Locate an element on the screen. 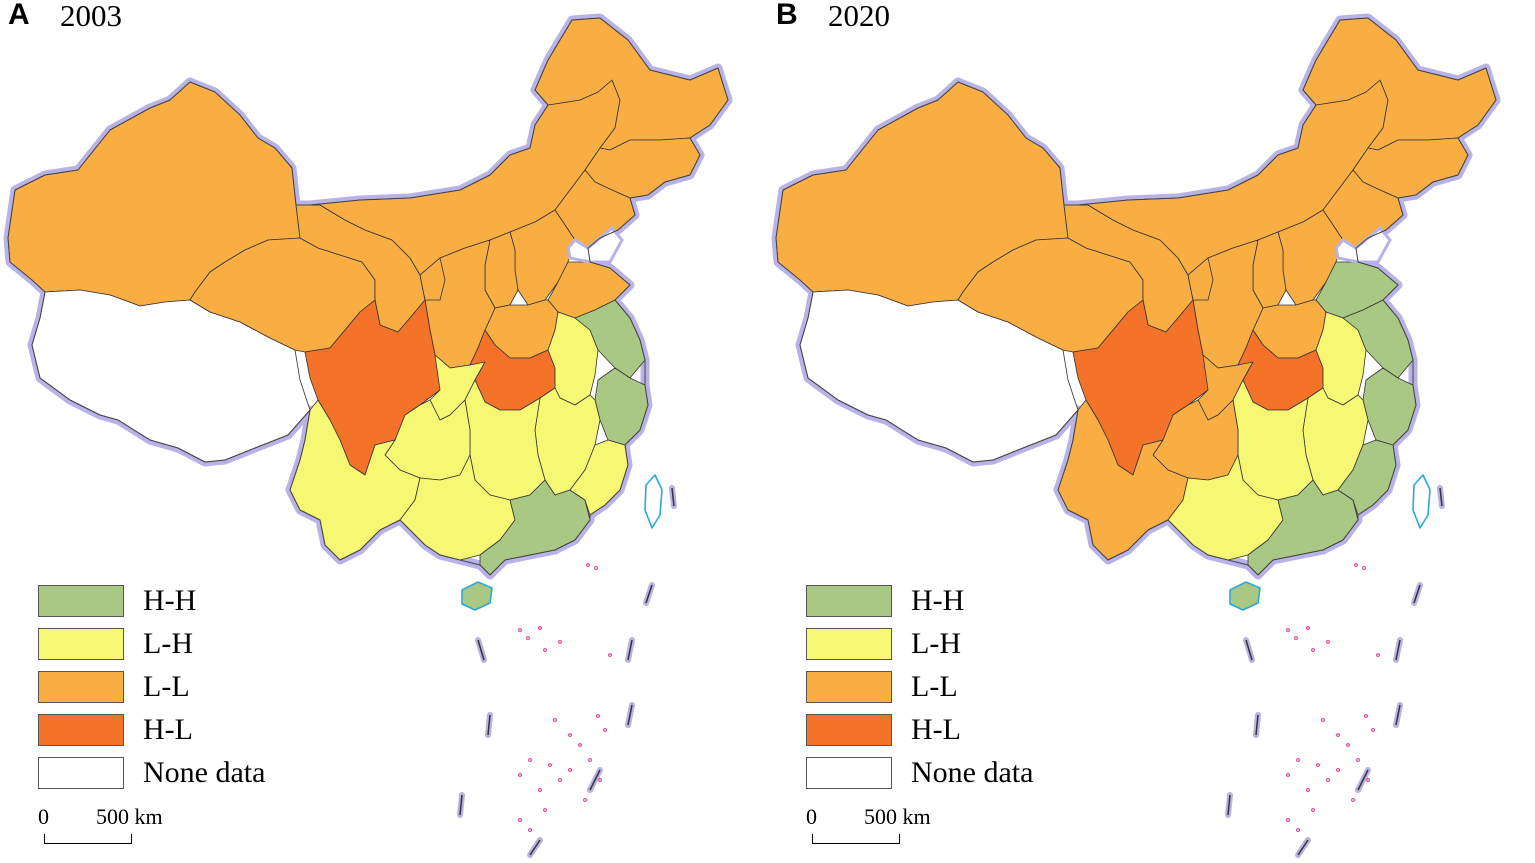  panel-letter: A is located at coordinates (19, 15).